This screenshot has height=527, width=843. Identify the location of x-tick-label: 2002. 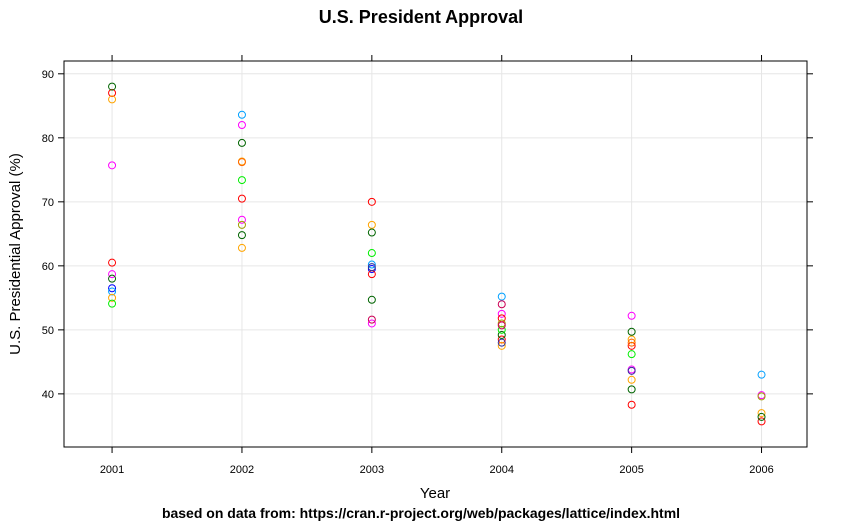
(242, 470).